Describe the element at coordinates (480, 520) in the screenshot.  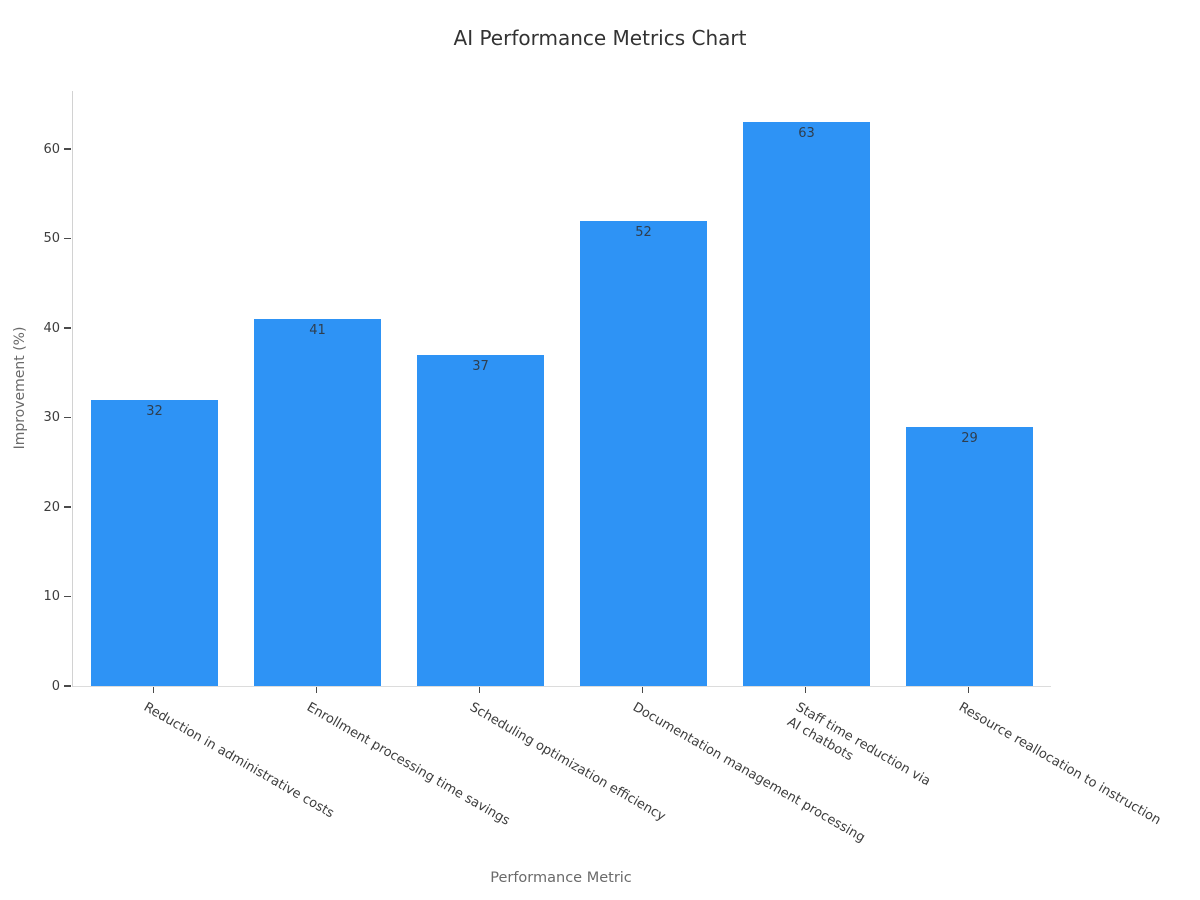
I see `bar: 37` at that location.